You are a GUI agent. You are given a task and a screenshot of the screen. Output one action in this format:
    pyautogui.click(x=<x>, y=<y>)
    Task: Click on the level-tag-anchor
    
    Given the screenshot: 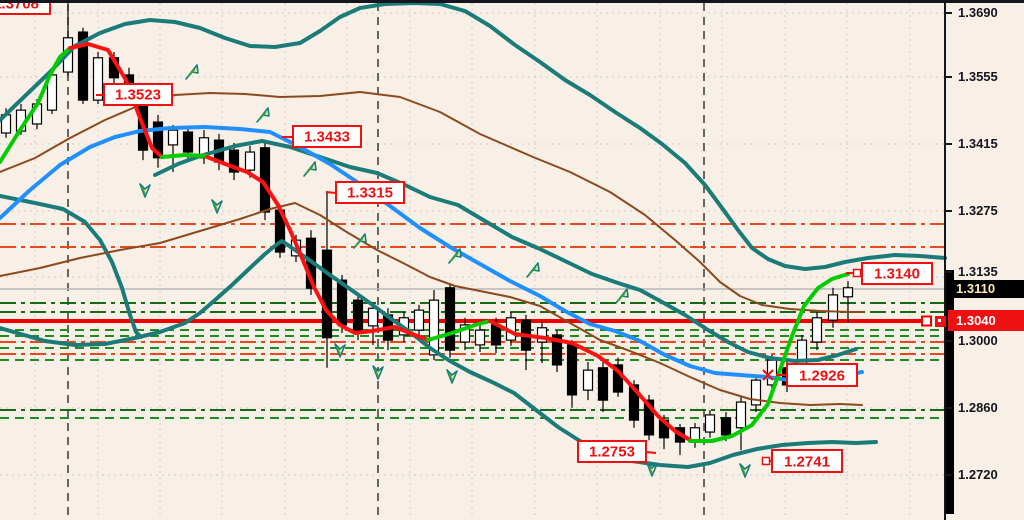 What is the action you would take?
    pyautogui.click(x=940, y=321)
    